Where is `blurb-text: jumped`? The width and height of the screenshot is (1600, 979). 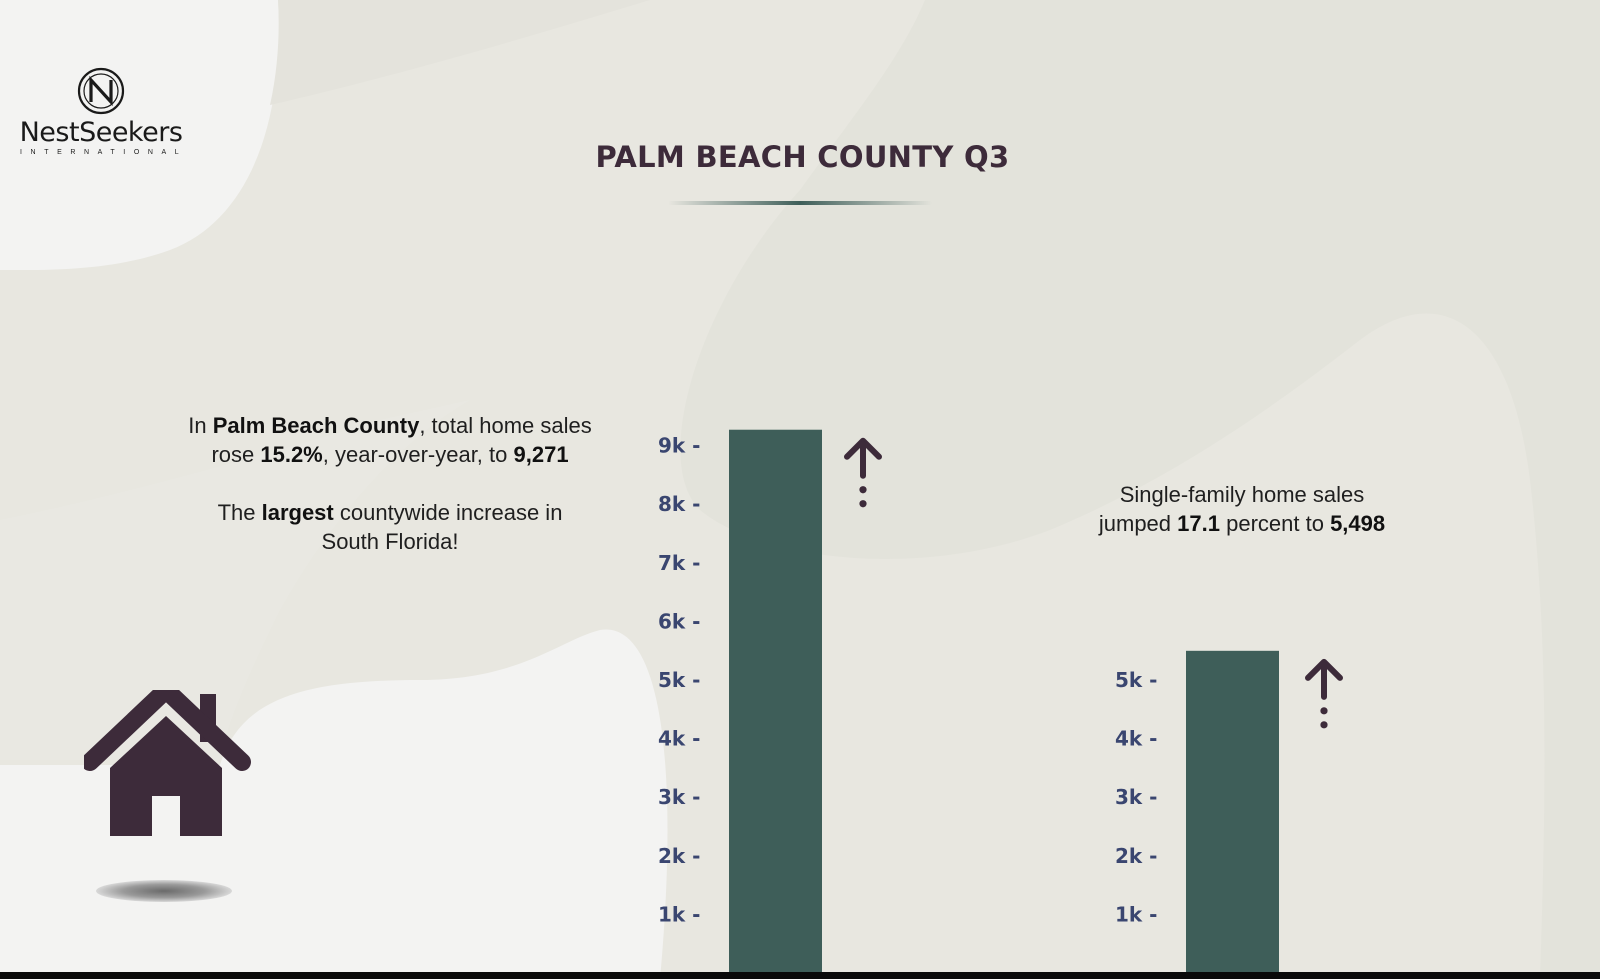 blurb-text: jumped is located at coordinates (1138, 523).